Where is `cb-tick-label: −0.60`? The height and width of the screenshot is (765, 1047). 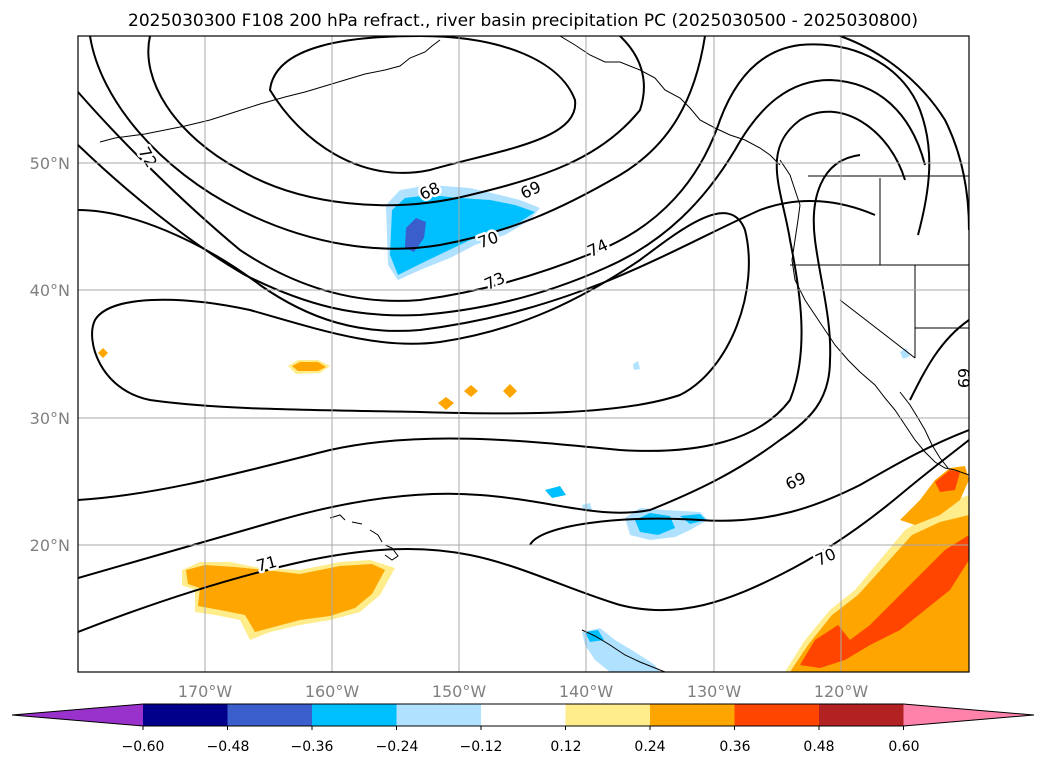
cb-tick-label: −0.60 is located at coordinates (143, 747).